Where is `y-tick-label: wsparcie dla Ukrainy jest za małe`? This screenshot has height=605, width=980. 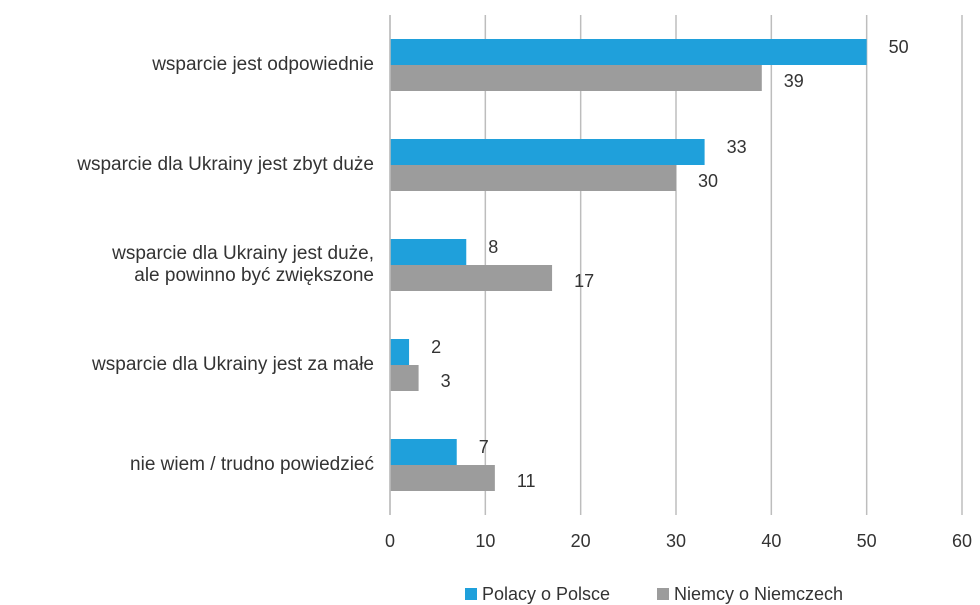
y-tick-label: wsparcie dla Ukrainy jest za małe is located at coordinates (233, 364).